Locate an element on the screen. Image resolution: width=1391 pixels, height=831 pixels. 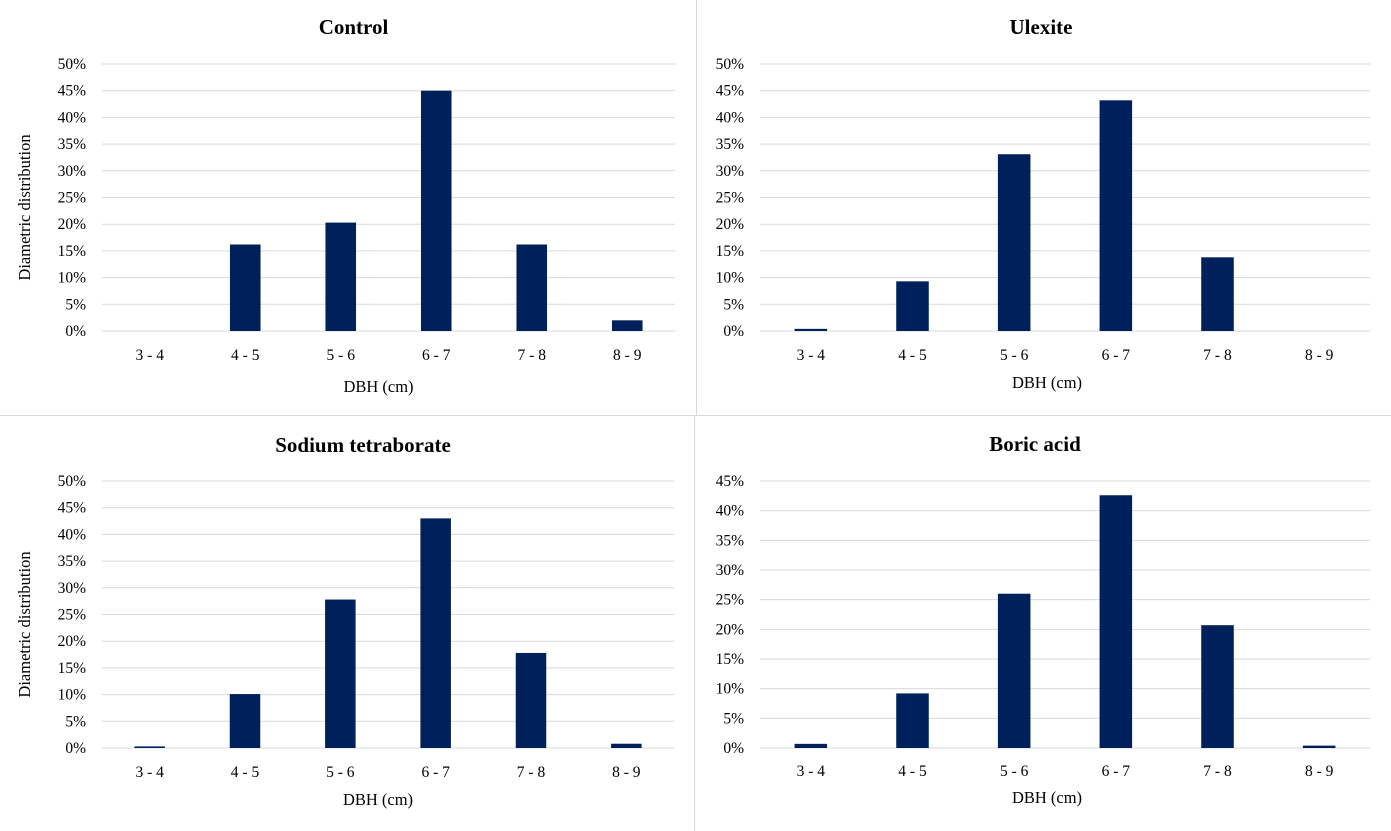
y-axis-label: Diametric distribution is located at coordinates (24, 624).